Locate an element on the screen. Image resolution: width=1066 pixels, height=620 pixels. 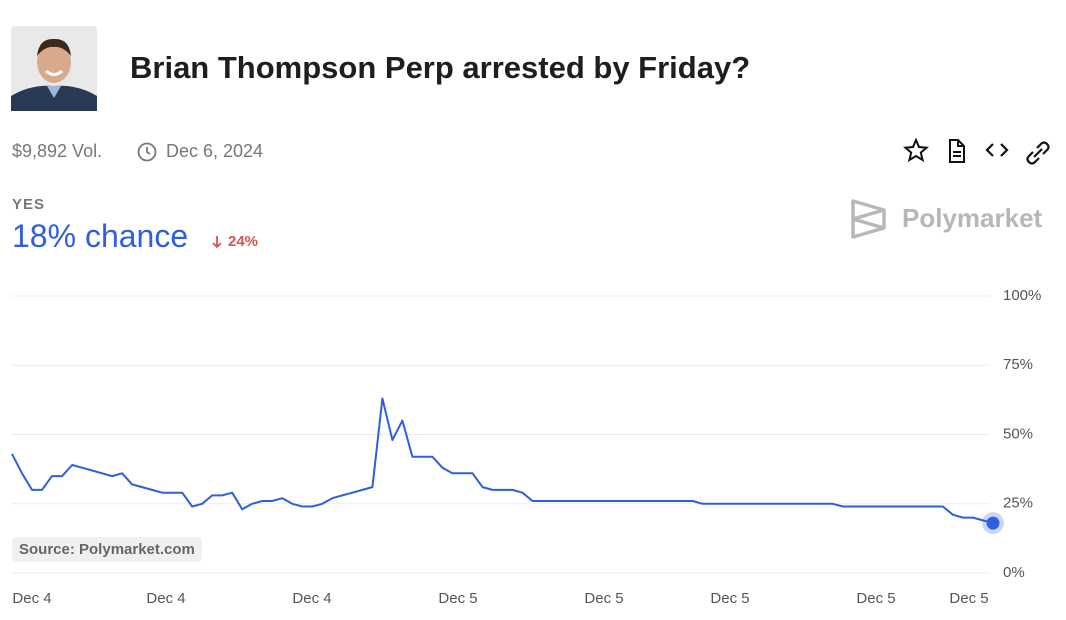
y-tick-label: 50% is located at coordinates (1018, 433).